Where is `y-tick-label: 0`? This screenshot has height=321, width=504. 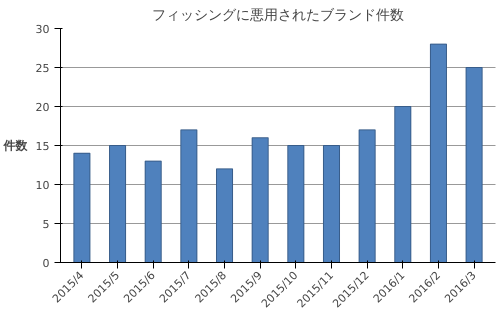 y-tick-label: 0 is located at coordinates (46, 263).